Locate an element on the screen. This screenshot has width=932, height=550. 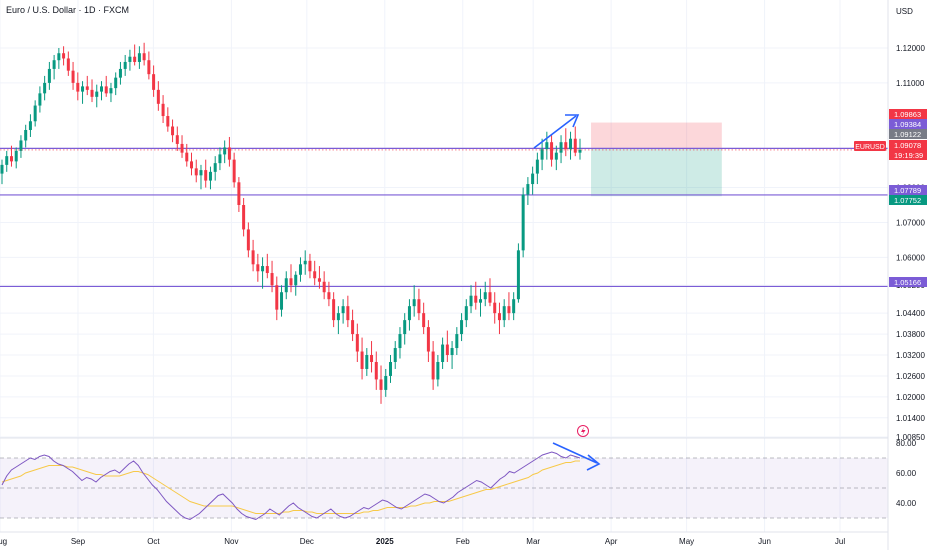
symbol-tag: EURUSD is located at coordinates (870, 146).